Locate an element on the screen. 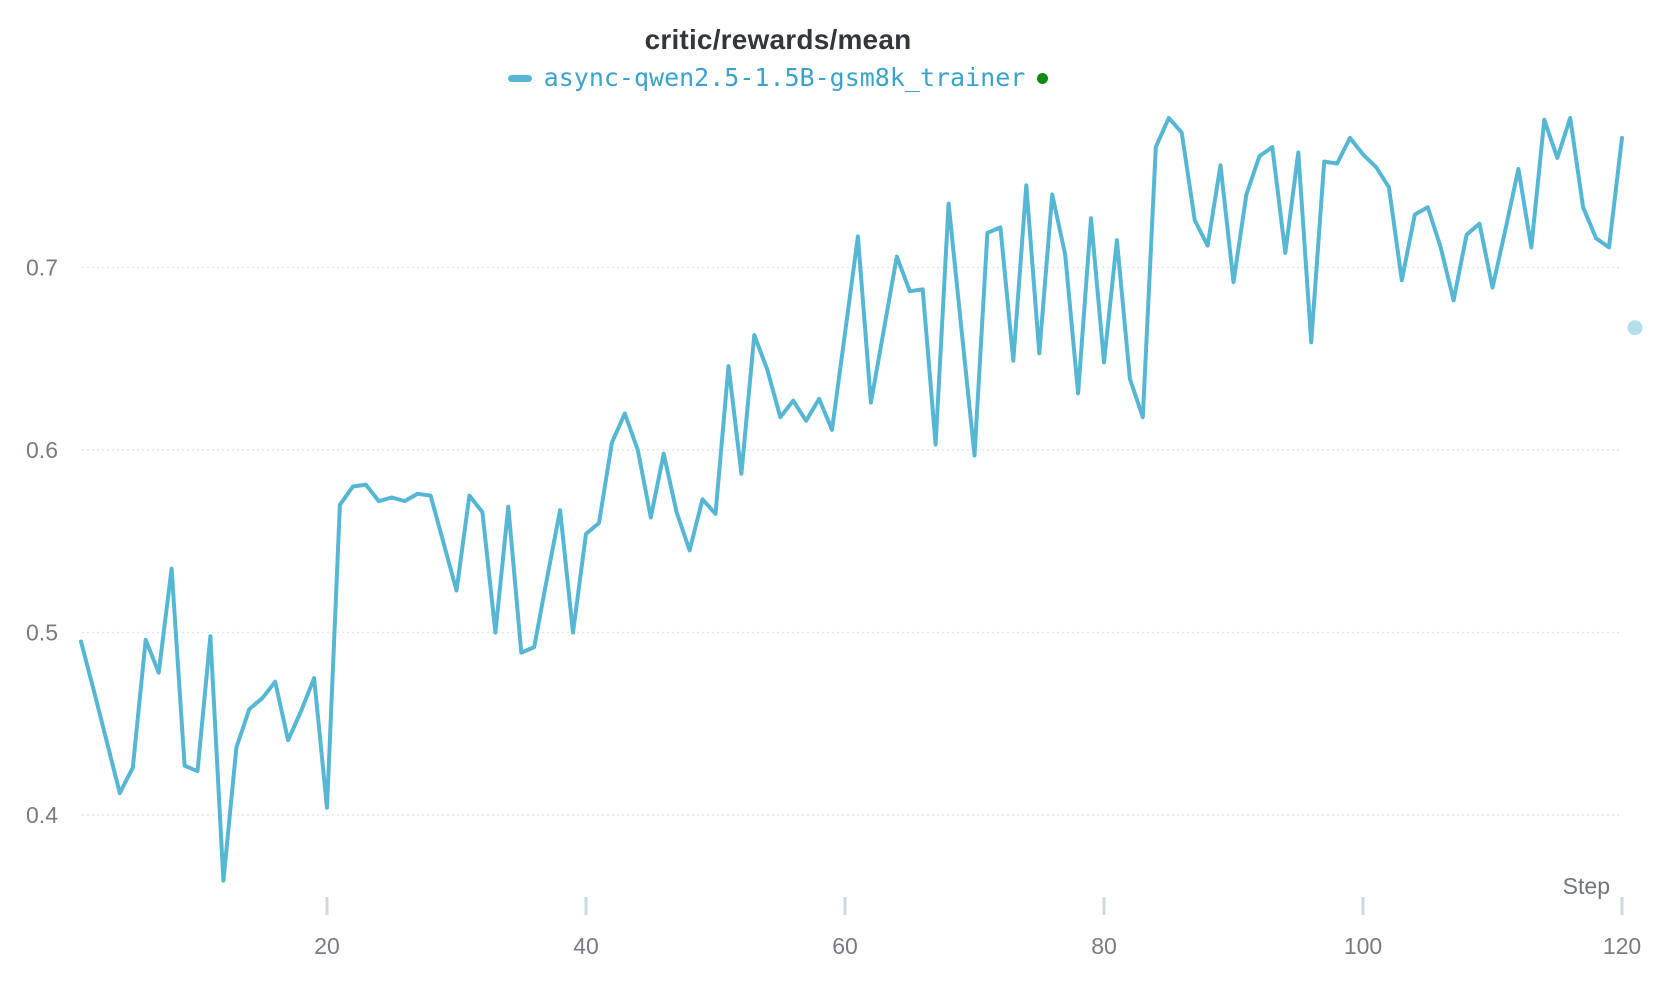 The image size is (1674, 996). x-axis-tick-label: 100 is located at coordinates (1363, 946).